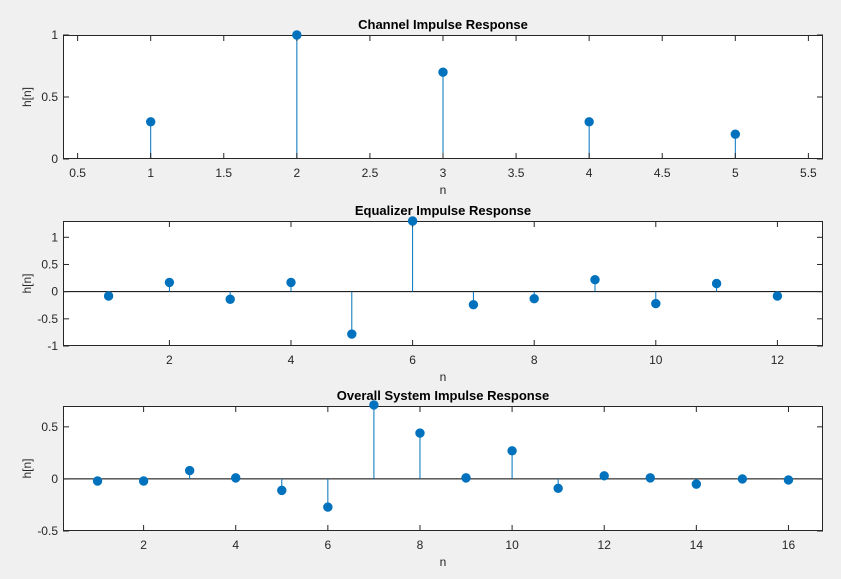 This screenshot has height=579, width=841. What do you see at coordinates (516, 173) in the screenshot?
I see `x-tick-label: 3.5` at bounding box center [516, 173].